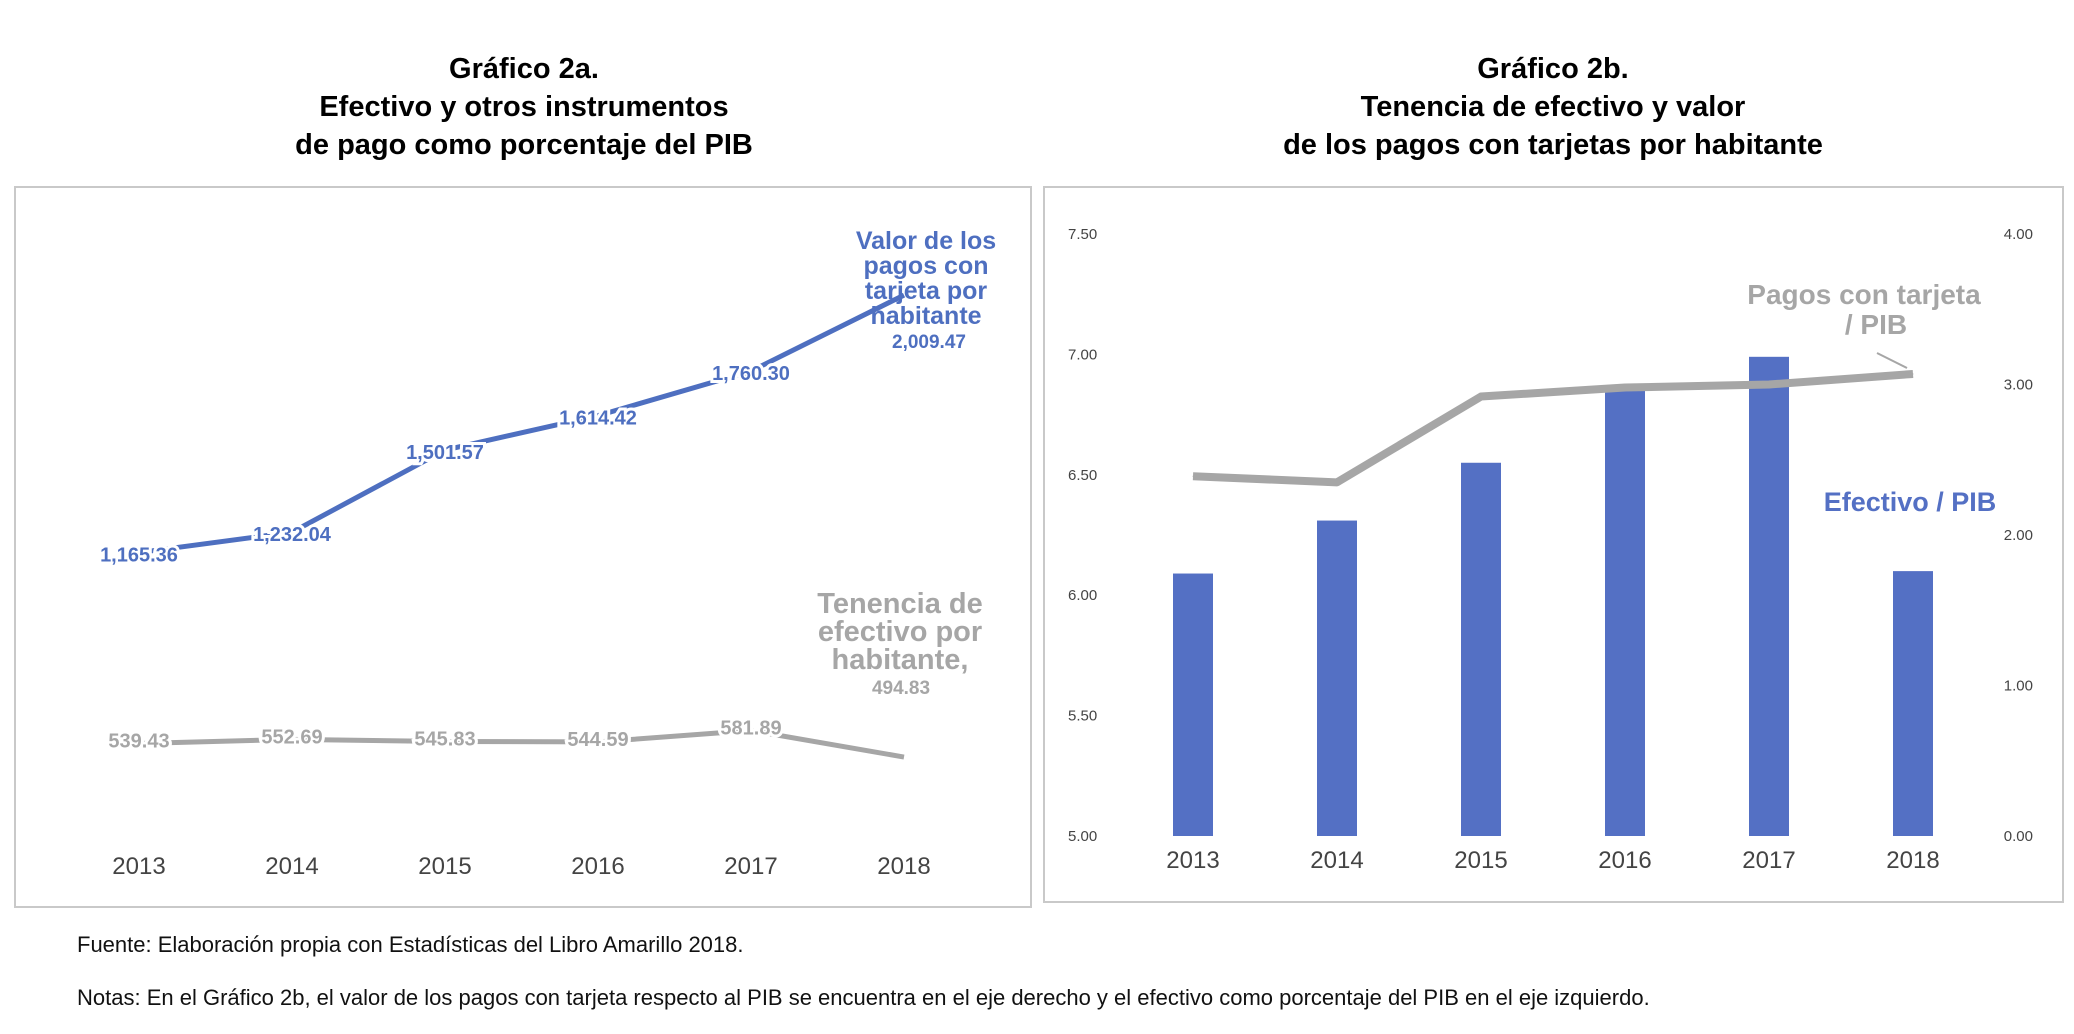  Describe the element at coordinates (1892, 360) in the screenshot. I see `line-series-leader` at that location.